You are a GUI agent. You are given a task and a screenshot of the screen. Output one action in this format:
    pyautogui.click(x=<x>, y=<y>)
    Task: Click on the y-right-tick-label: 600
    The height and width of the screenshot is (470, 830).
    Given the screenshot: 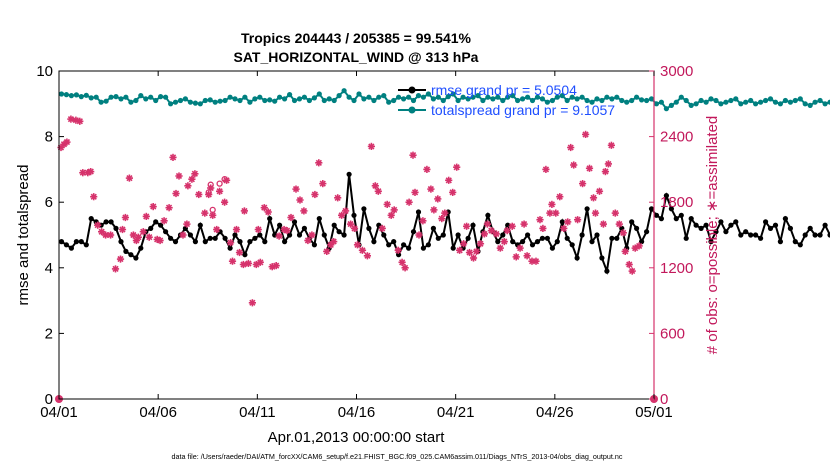 What is the action you would take?
    pyautogui.click(x=672, y=333)
    